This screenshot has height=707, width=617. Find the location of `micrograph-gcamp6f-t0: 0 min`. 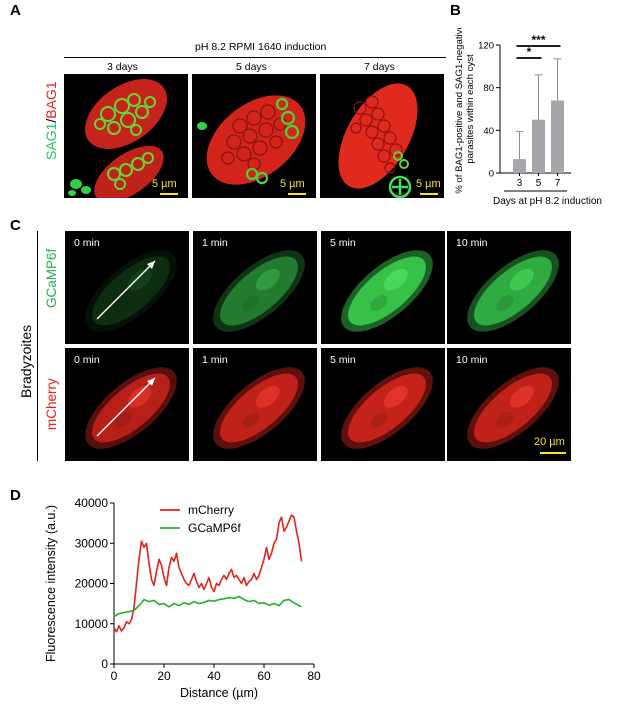

micrograph-gcamp6f-t0: 0 min is located at coordinates (127, 287).